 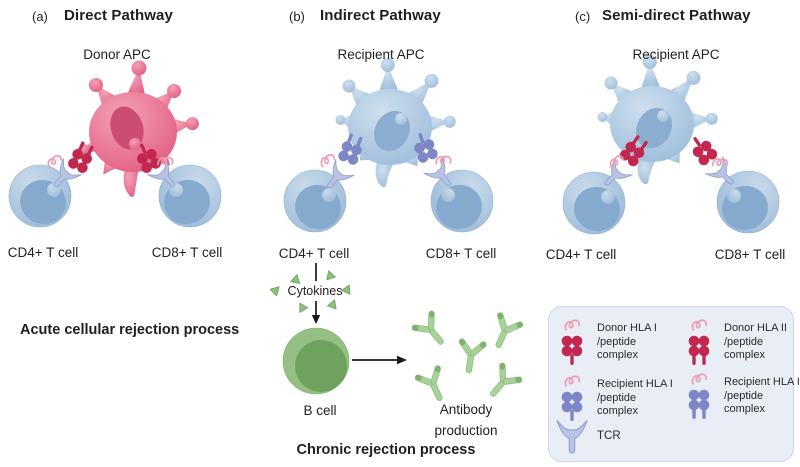 What do you see at coordinates (315, 291) in the screenshot?
I see `cytokines-label: Cytokines` at bounding box center [315, 291].